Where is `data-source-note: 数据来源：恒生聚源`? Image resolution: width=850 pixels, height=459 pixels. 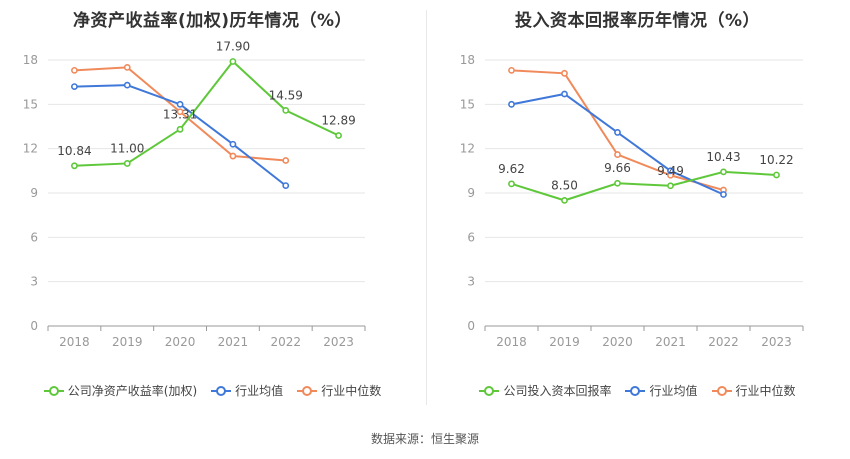
data-source-note: 数据来源：恒生聚源 is located at coordinates (424, 439).